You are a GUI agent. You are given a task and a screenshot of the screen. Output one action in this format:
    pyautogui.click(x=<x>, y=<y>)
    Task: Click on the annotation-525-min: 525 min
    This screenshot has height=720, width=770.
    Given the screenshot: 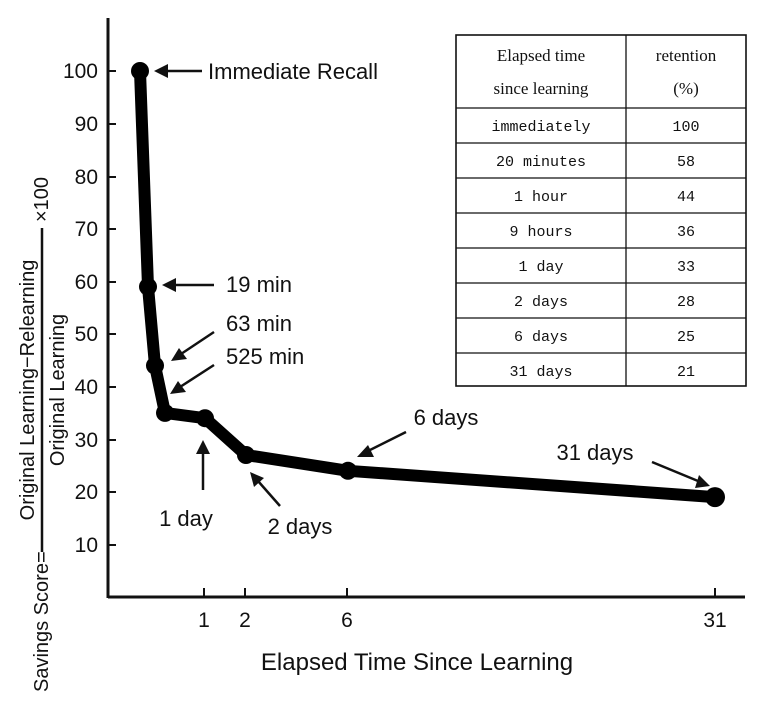 What is the action you would take?
    pyautogui.click(x=237, y=369)
    